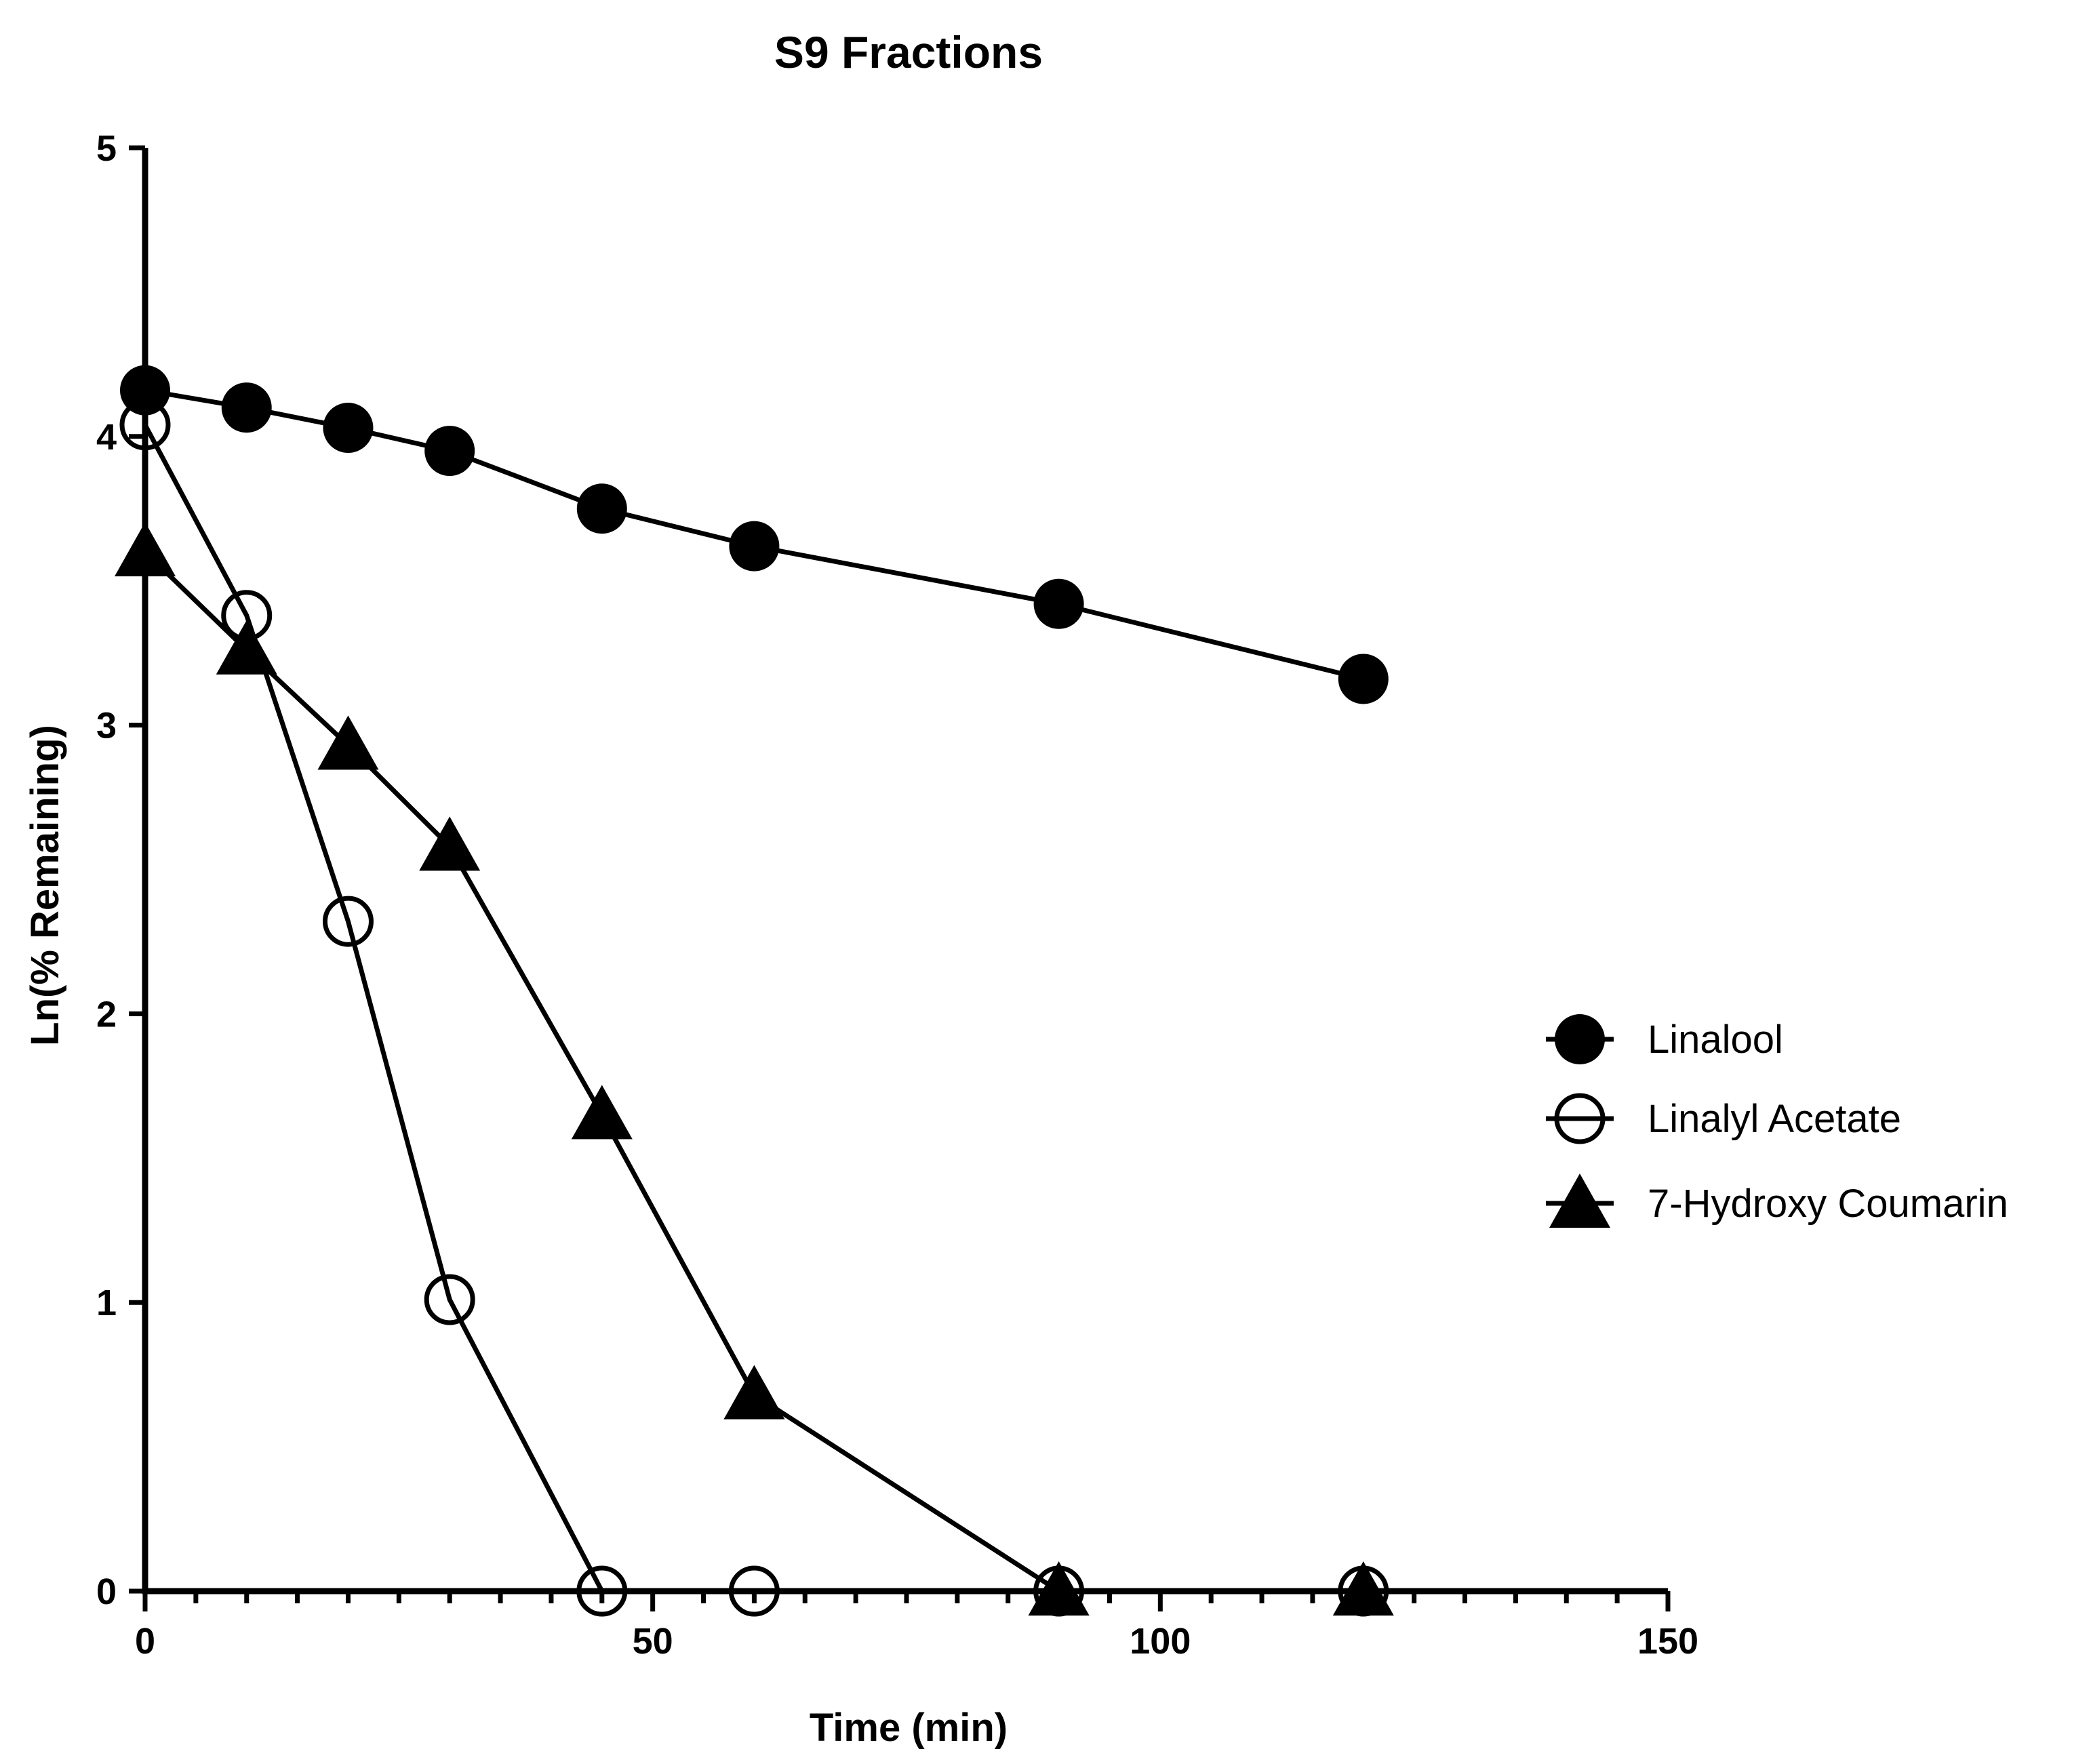 The image size is (2091, 1764). I want to click on x-tick-label: 0, so click(145, 1641).